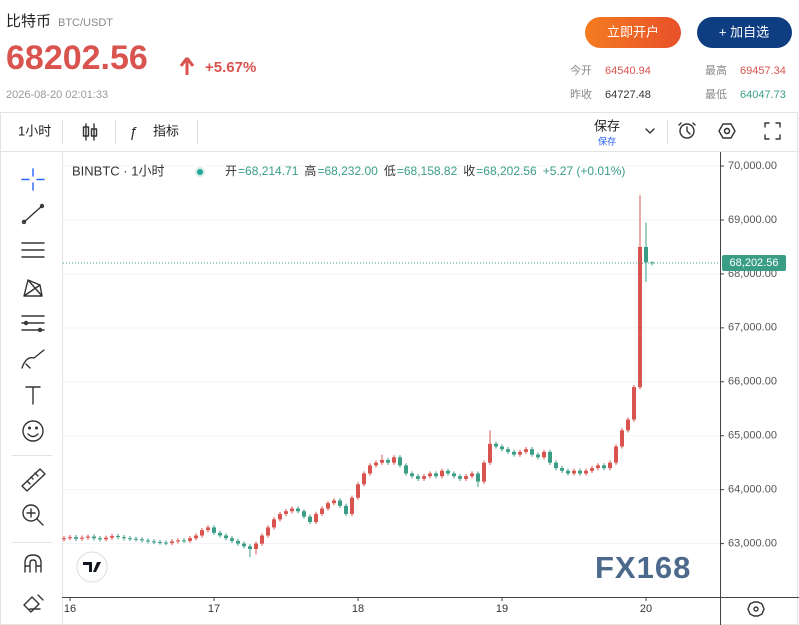  What do you see at coordinates (772, 131) in the screenshot?
I see `fullscreen-icon` at bounding box center [772, 131].